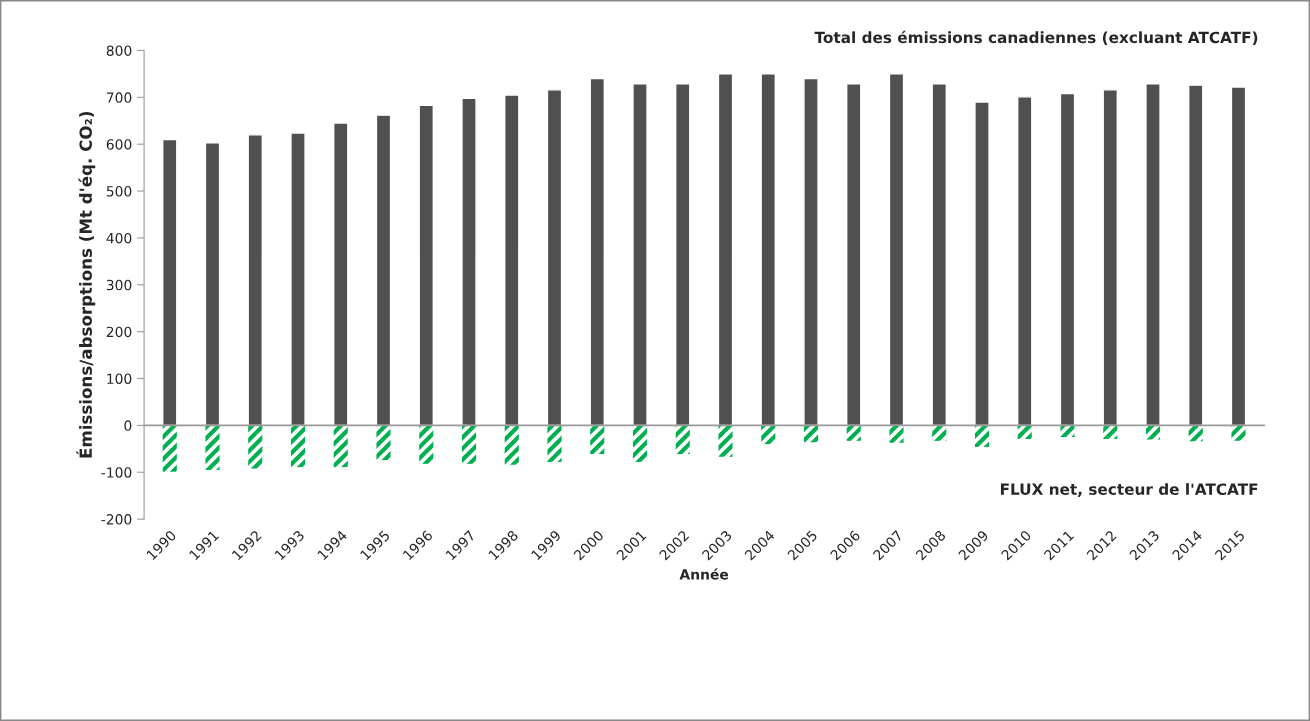  I want to click on y-tick-label: 100, so click(119, 378).